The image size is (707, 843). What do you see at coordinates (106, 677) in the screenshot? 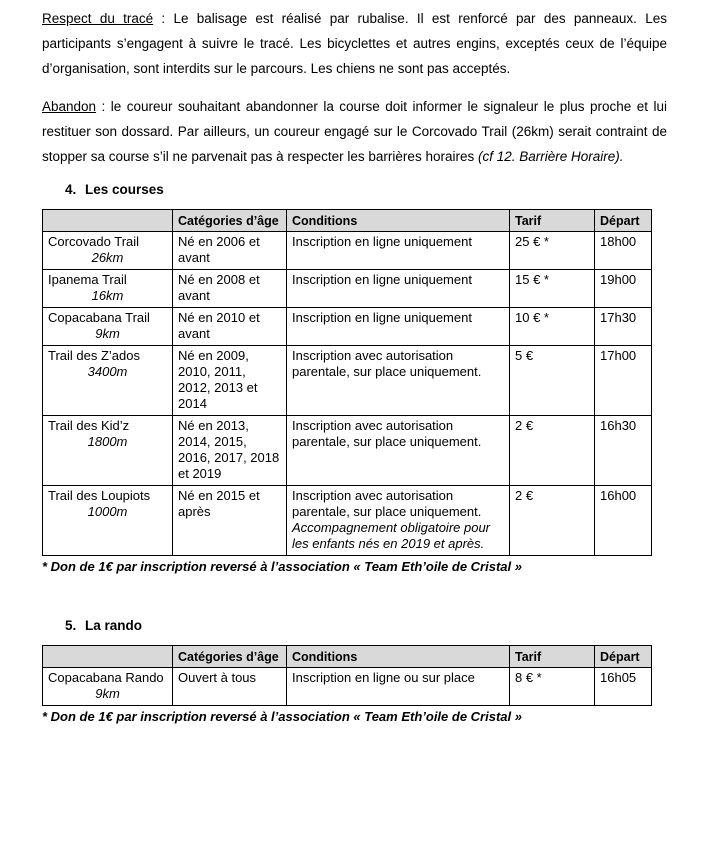
I see `race-name: Copacabana Rando` at bounding box center [106, 677].